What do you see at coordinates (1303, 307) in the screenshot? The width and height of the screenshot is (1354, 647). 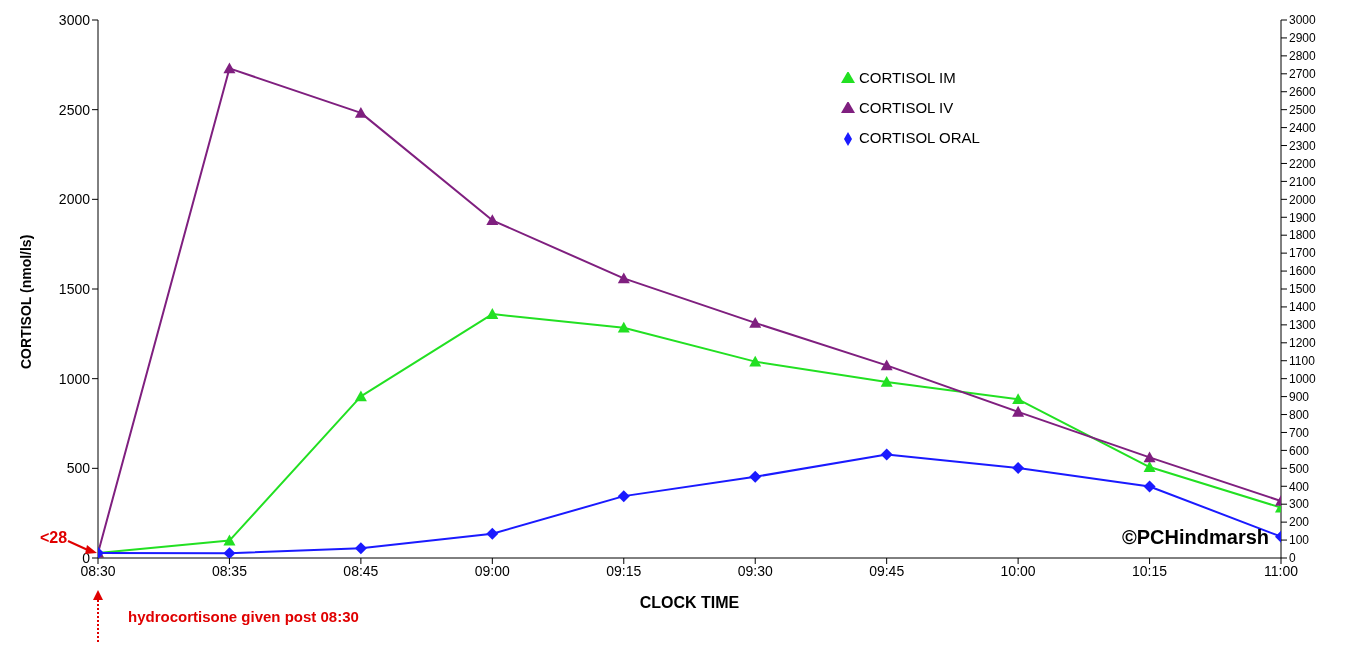 I see `y2-tick-label: 1400` at bounding box center [1303, 307].